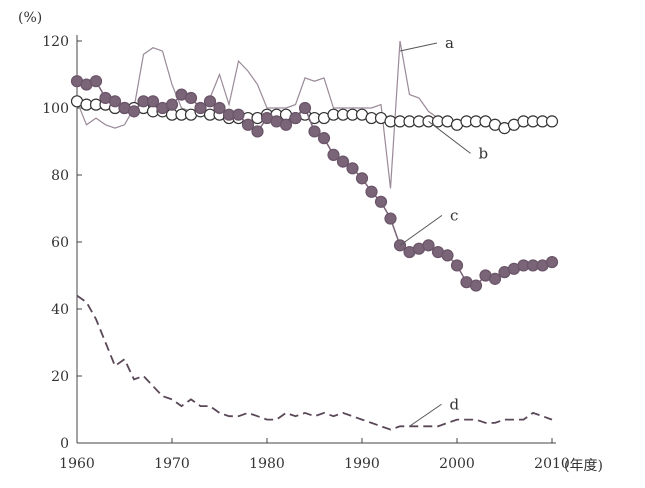  I want to click on y-tick-label: 60, so click(60, 243).